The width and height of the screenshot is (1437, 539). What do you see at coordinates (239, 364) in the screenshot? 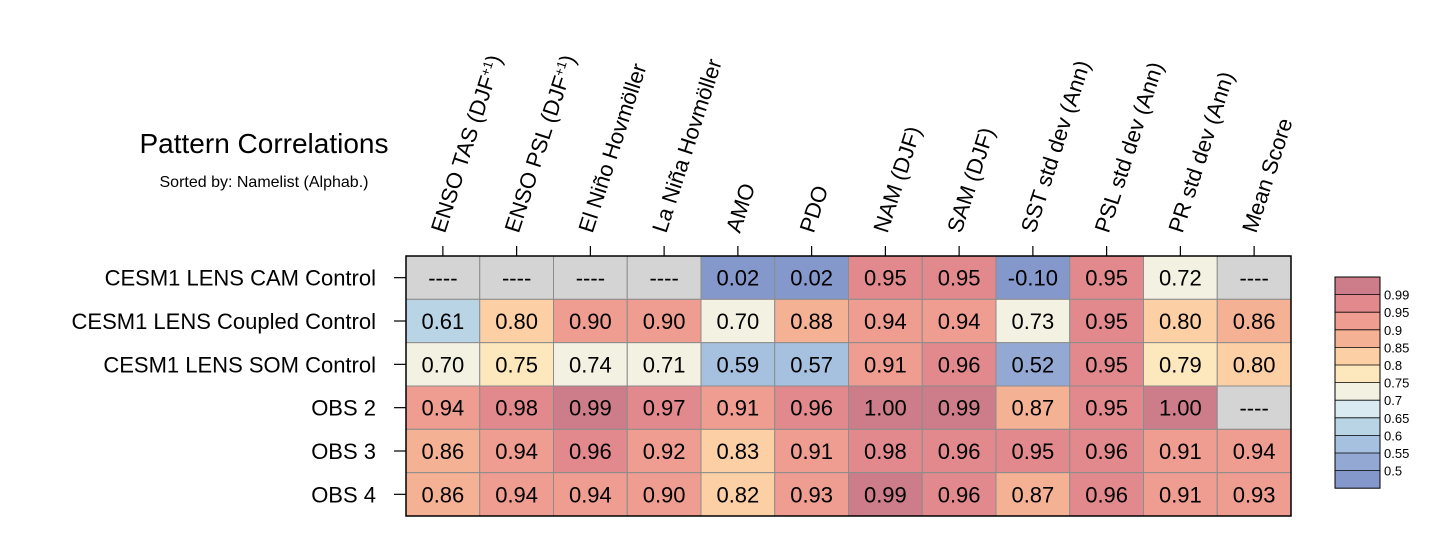
I see `row-label-cesm1-lens-som-control: CESM1 LENS SOM Control` at bounding box center [239, 364].